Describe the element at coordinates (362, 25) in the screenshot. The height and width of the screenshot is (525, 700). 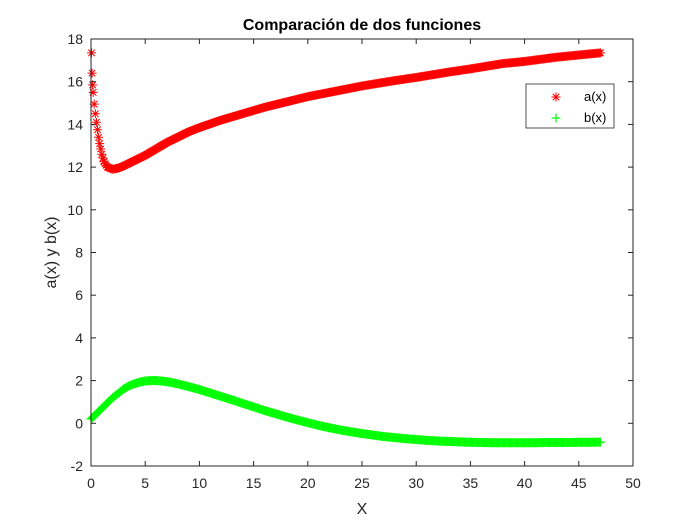
I see `chart-title: Comparación de dos funciones` at that location.